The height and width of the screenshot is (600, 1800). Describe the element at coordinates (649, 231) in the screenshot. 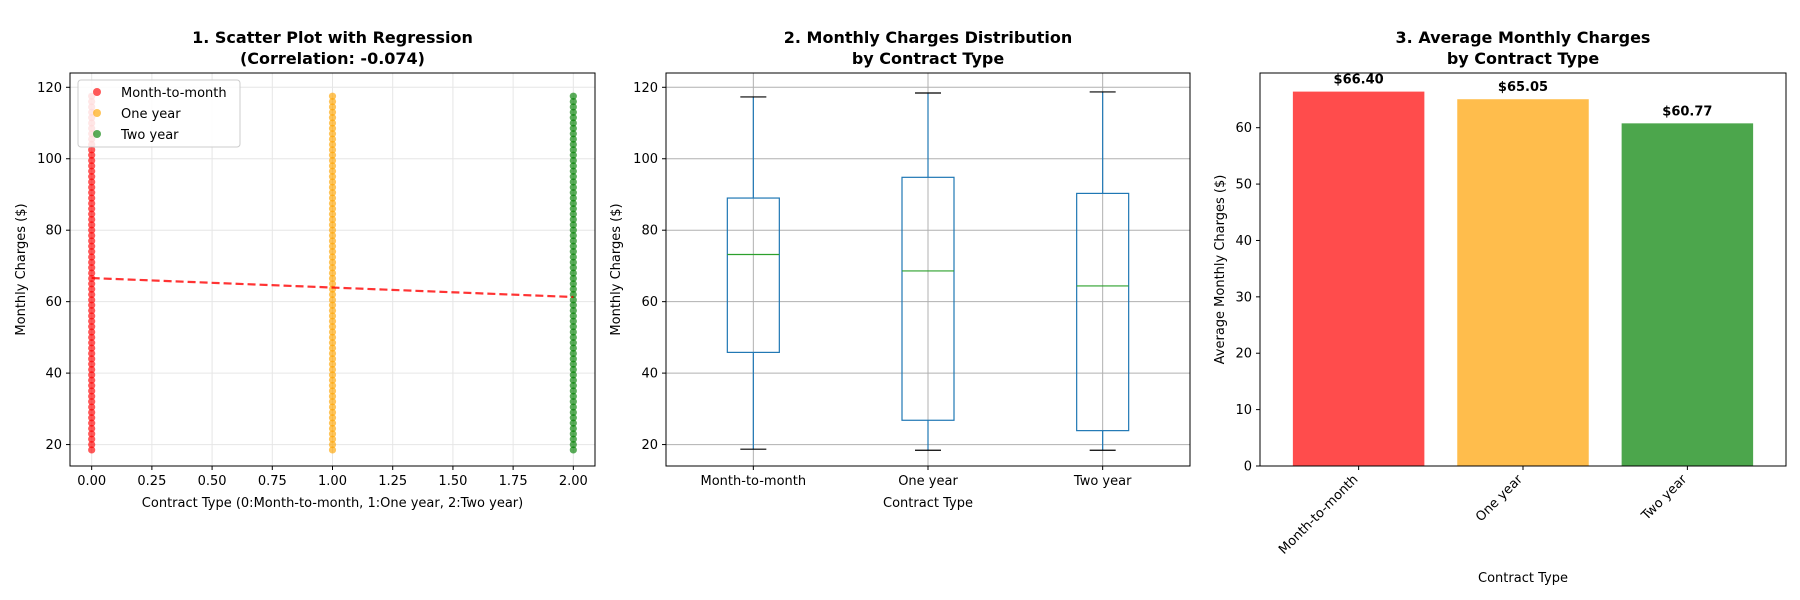

I see `y-tick-label: 80` at that location.